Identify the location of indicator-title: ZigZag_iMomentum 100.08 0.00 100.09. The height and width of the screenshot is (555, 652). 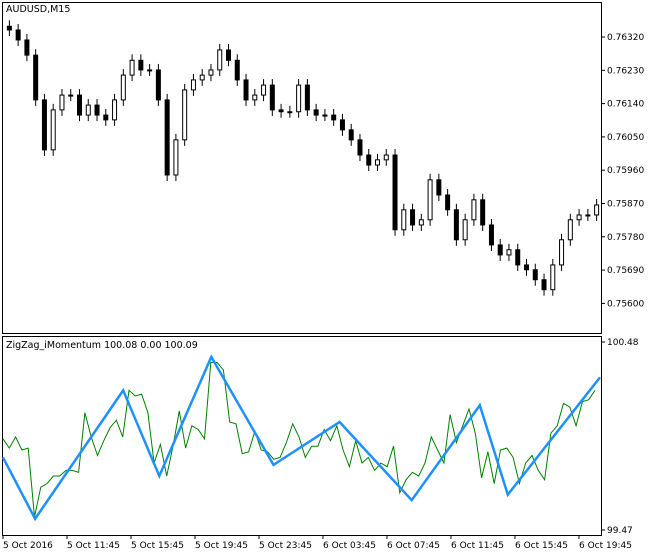
(102, 345).